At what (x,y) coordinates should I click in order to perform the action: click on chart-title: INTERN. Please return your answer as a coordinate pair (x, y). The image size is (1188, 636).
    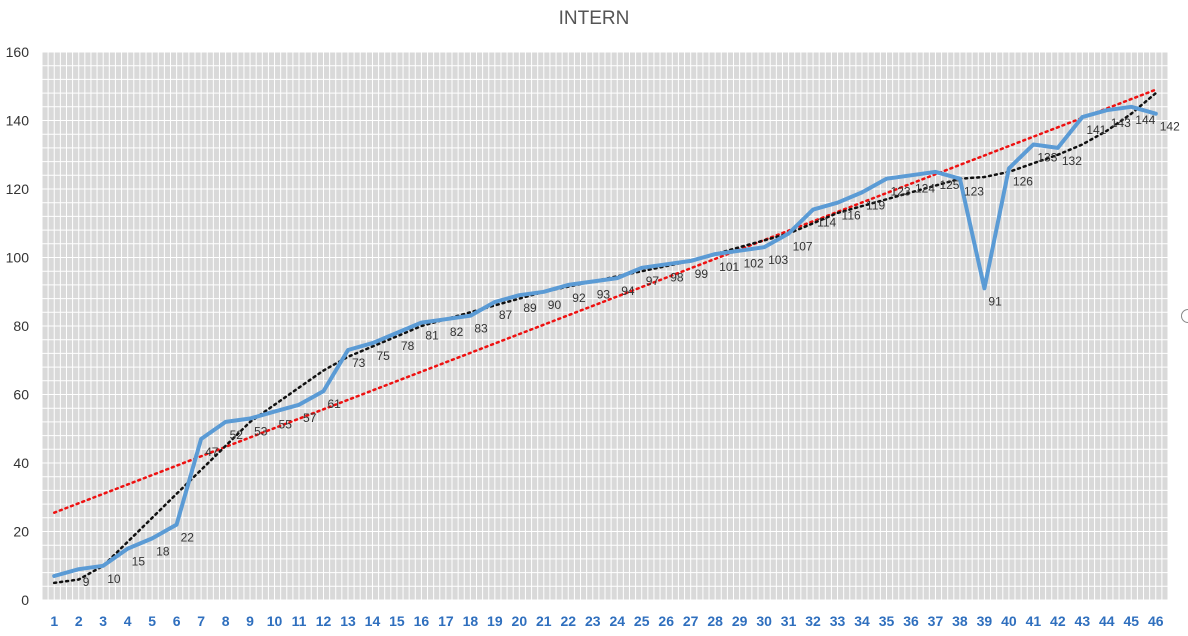
    Looking at the image, I should click on (594, 18).